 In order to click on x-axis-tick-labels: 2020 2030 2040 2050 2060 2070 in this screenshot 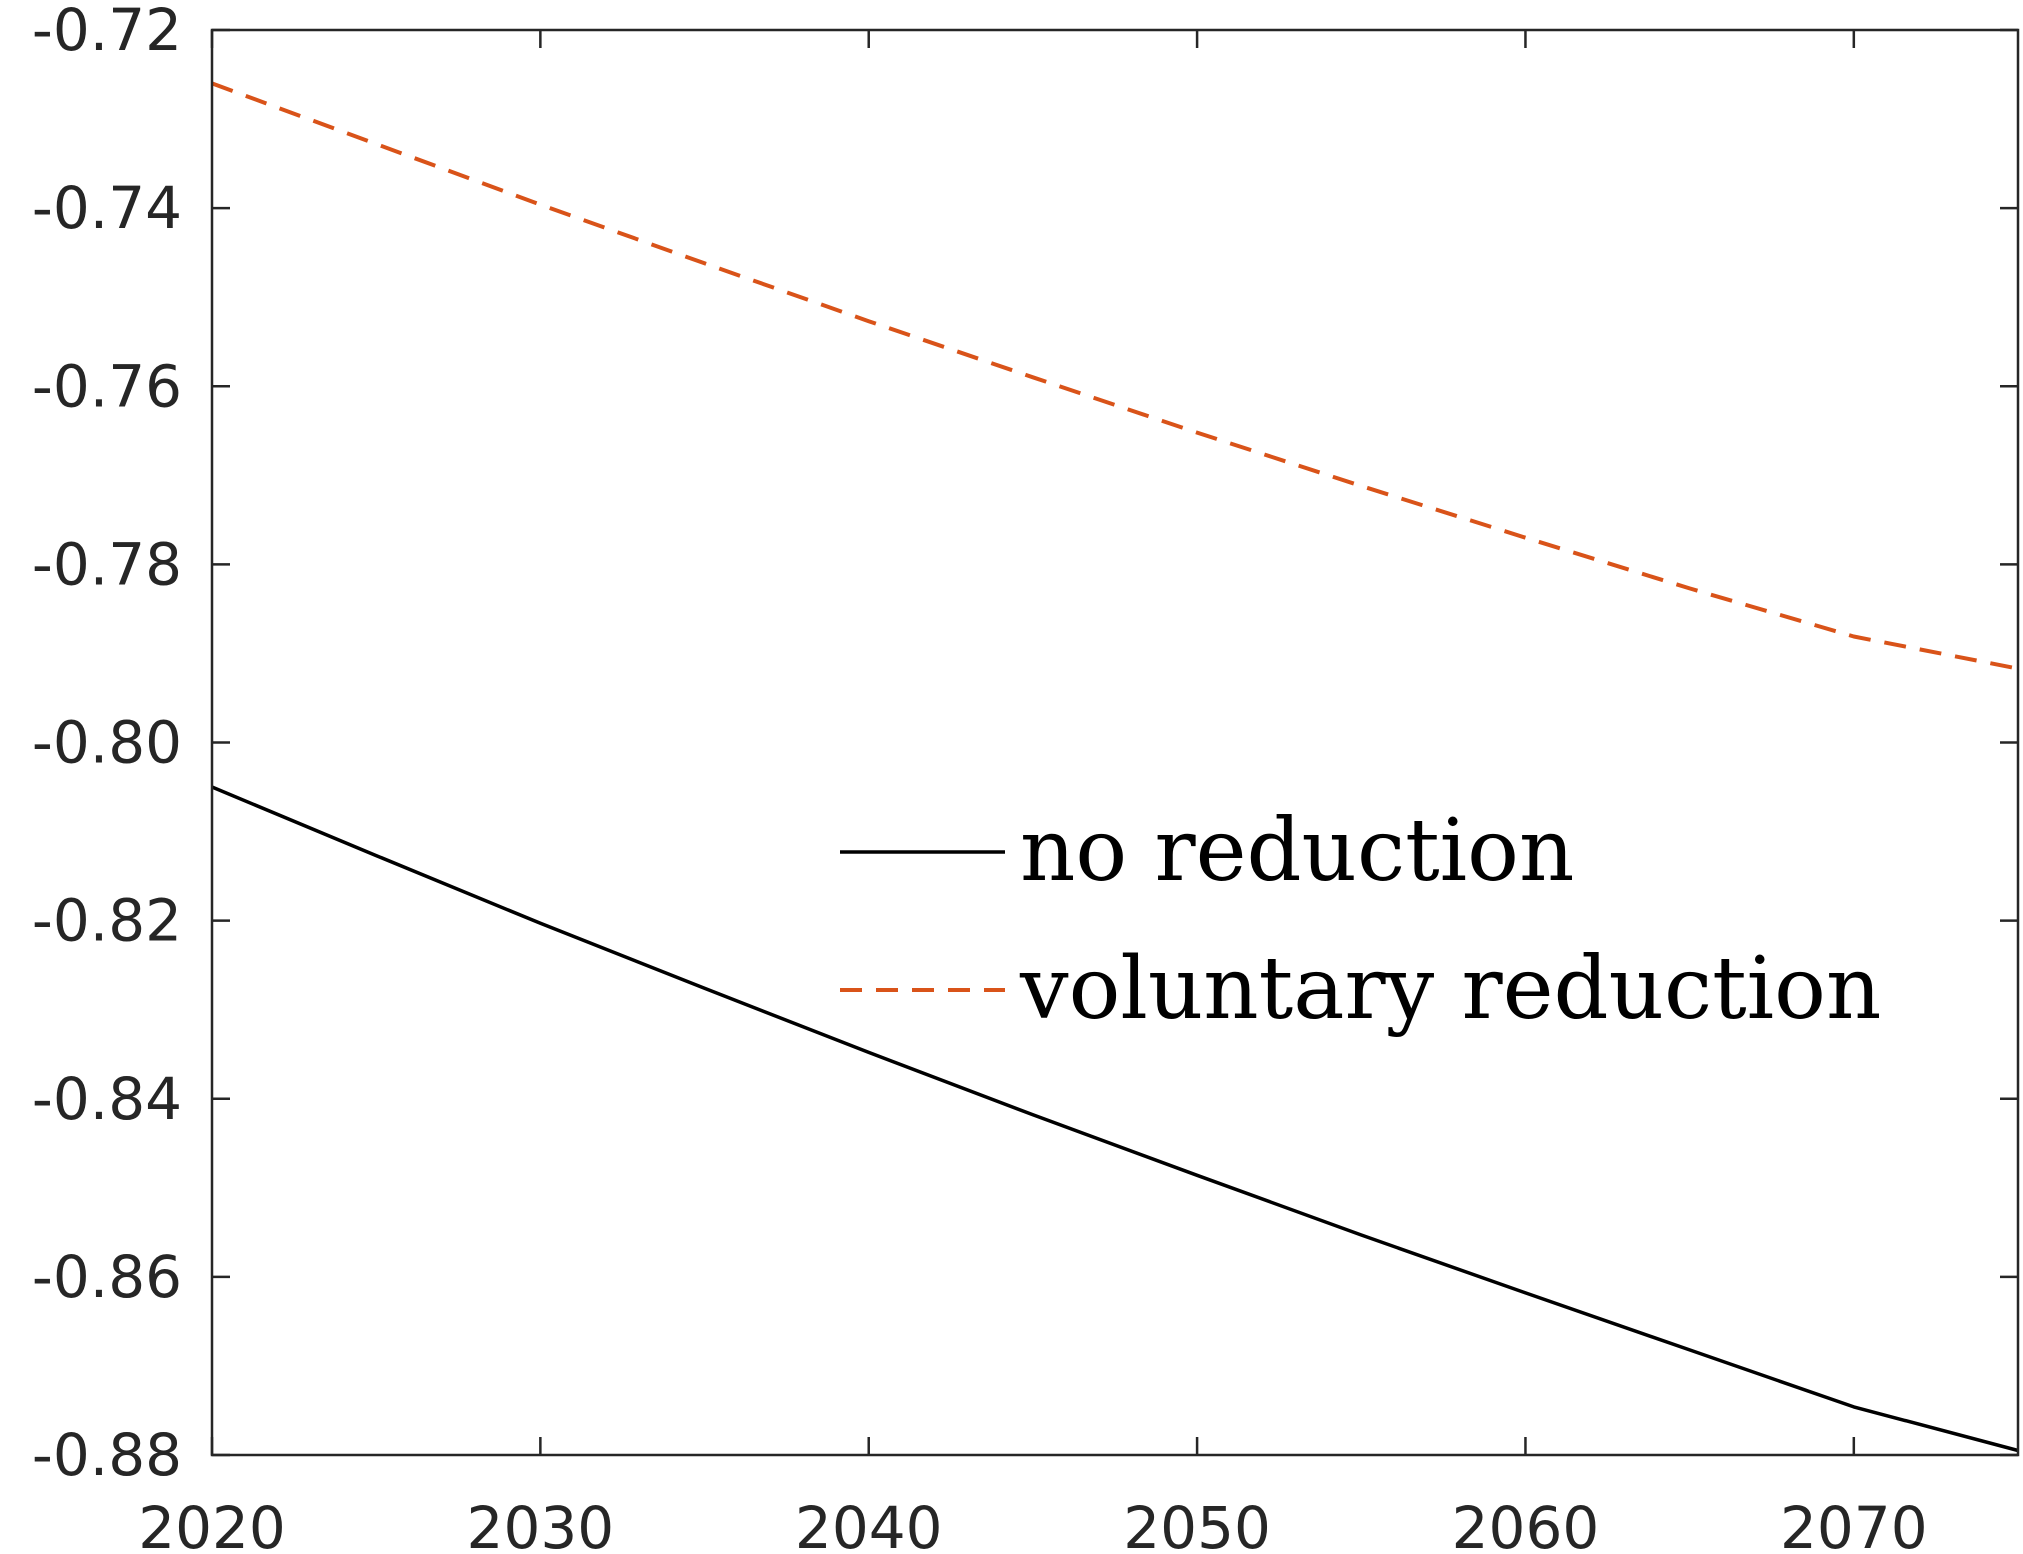, I will do `click(1032, 1524)`.